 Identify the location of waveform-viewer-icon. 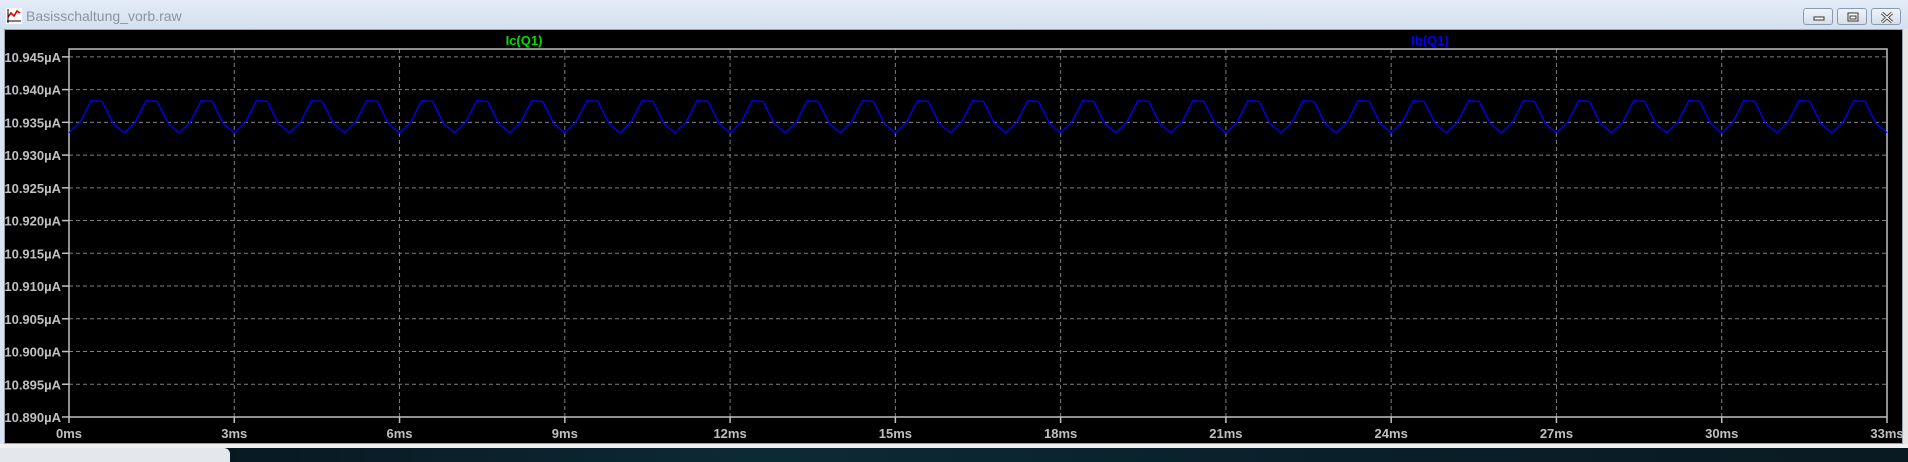
(14, 16).